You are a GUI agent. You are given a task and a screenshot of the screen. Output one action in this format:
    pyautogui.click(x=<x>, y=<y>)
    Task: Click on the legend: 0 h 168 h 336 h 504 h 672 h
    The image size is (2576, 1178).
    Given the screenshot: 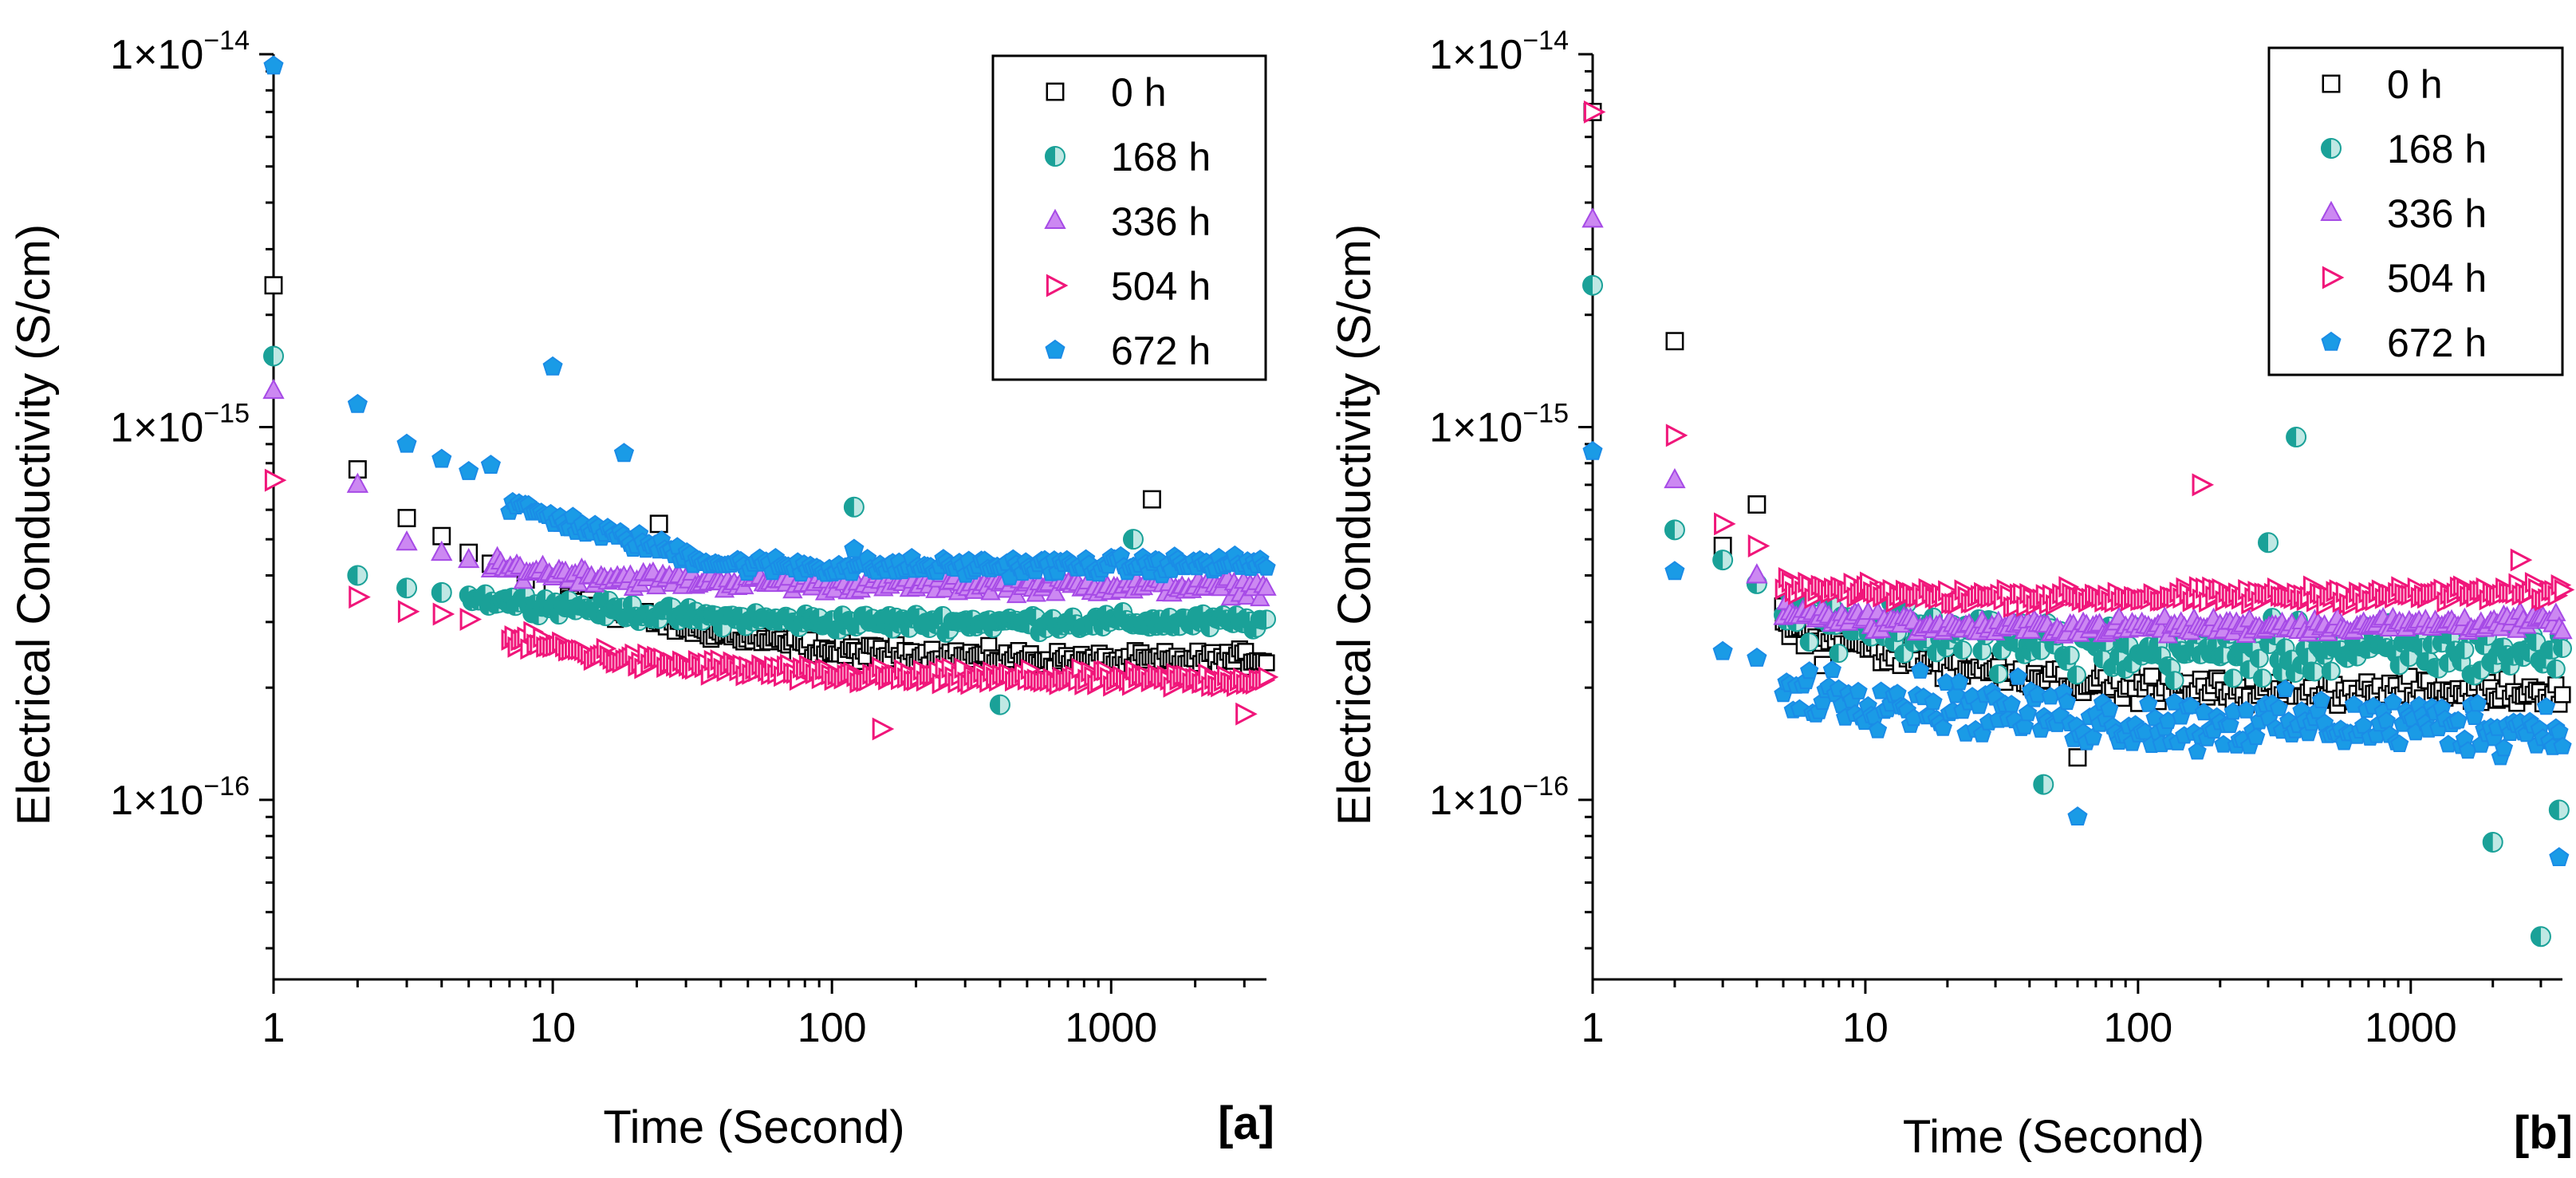 What is the action you would take?
    pyautogui.click(x=2415, y=211)
    